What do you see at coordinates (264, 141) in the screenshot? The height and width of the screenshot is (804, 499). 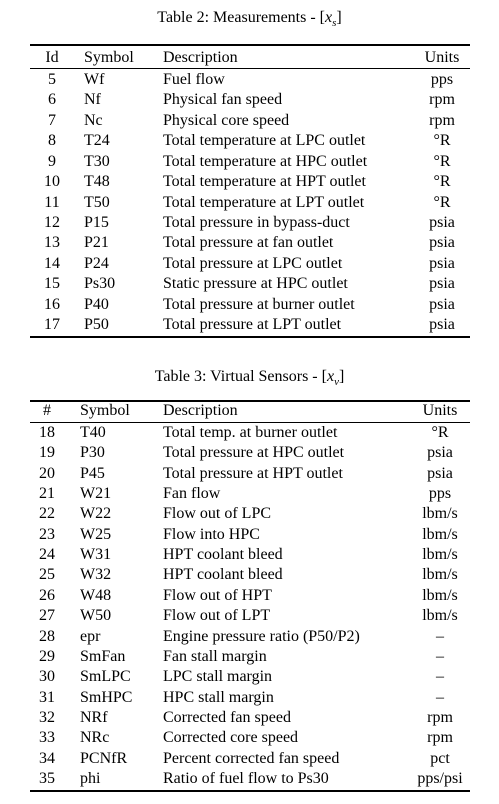 I see `table-cell: Total temperature at LPC outlet` at bounding box center [264, 141].